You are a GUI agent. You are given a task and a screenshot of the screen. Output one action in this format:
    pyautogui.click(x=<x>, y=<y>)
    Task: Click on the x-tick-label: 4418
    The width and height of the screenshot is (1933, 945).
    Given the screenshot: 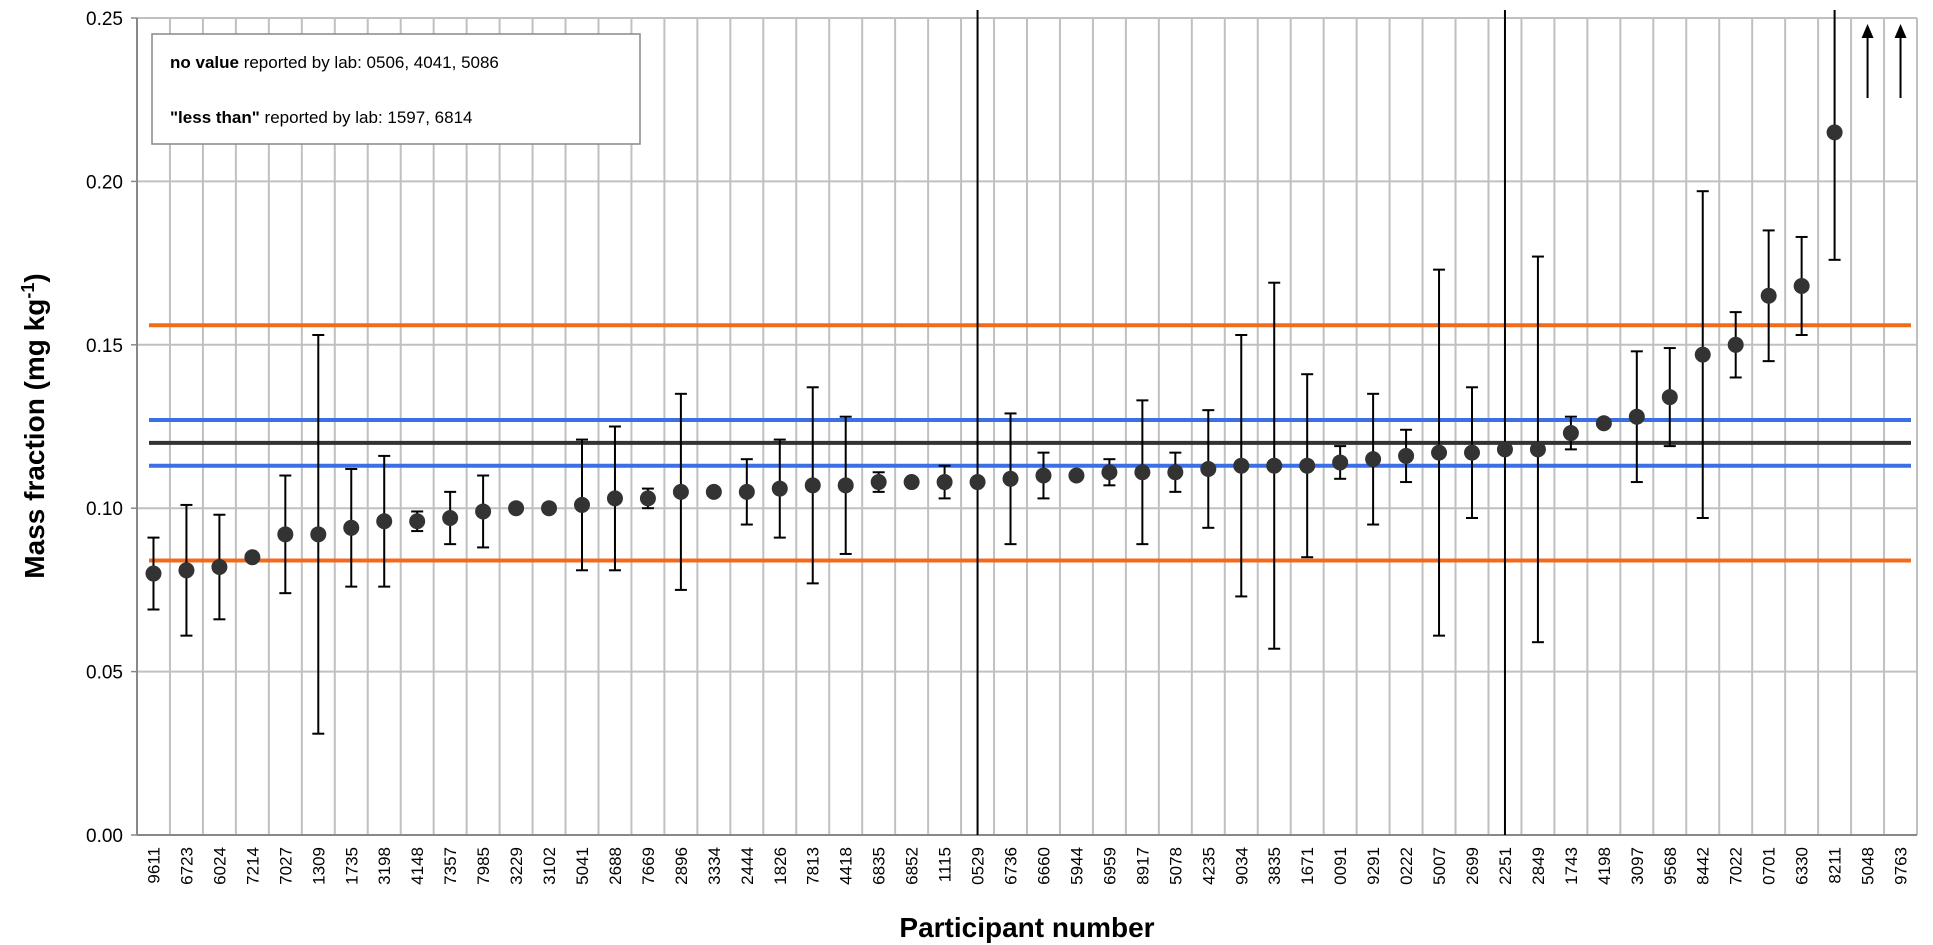 What is the action you would take?
    pyautogui.click(x=846, y=866)
    